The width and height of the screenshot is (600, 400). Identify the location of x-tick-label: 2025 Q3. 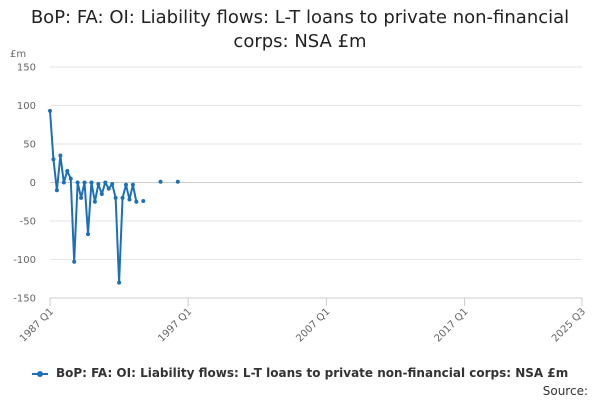
(569, 325).